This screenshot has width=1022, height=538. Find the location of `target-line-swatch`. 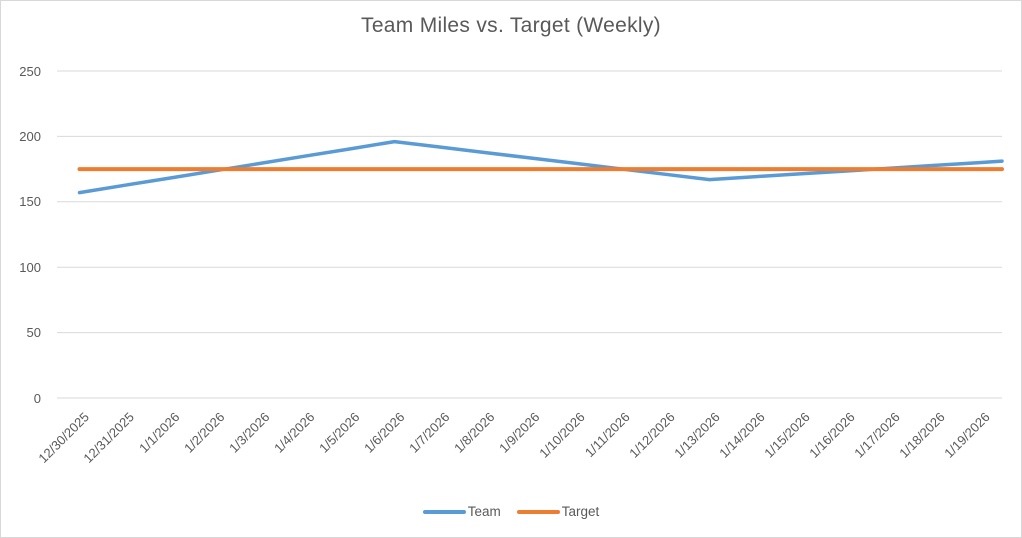

target-line-swatch is located at coordinates (538, 511).